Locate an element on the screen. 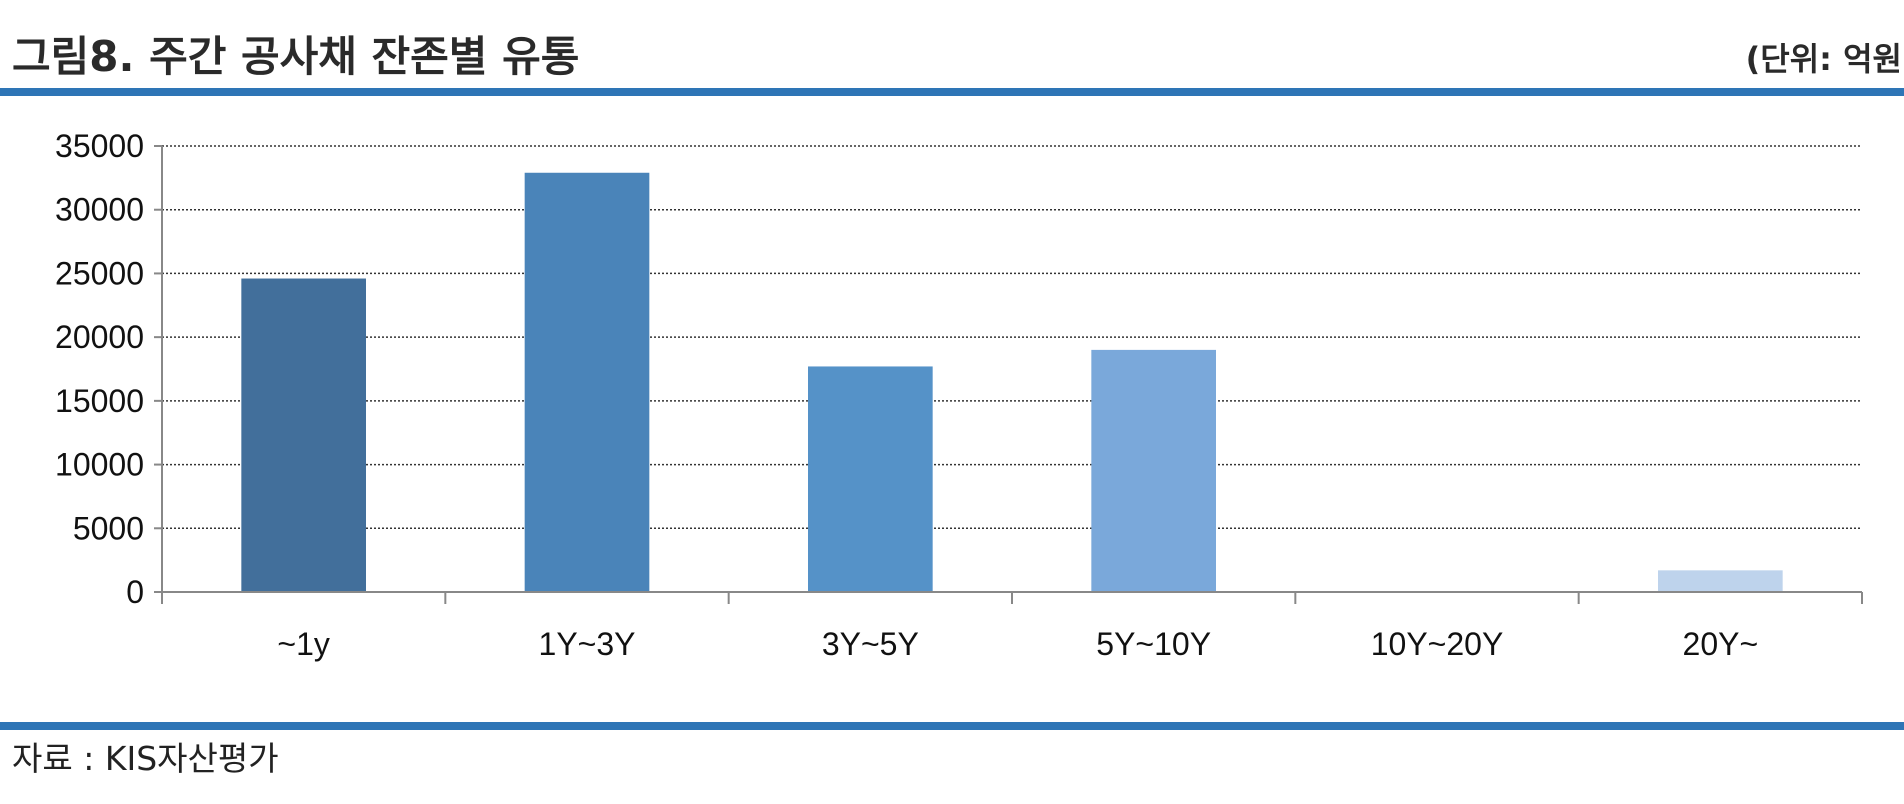  y-tick-label: 35000 is located at coordinates (99, 146).